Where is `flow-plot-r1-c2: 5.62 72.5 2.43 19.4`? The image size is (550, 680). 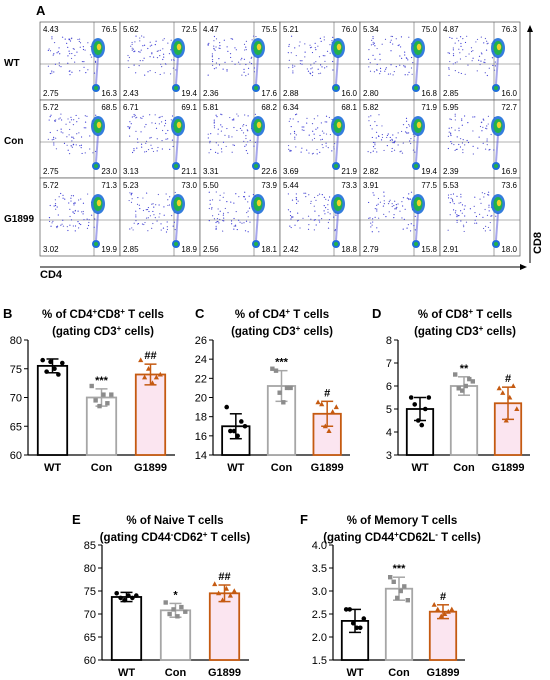 flow-plot-r1-c2: 5.62 72.5 2.43 19.4 is located at coordinates (160, 61).